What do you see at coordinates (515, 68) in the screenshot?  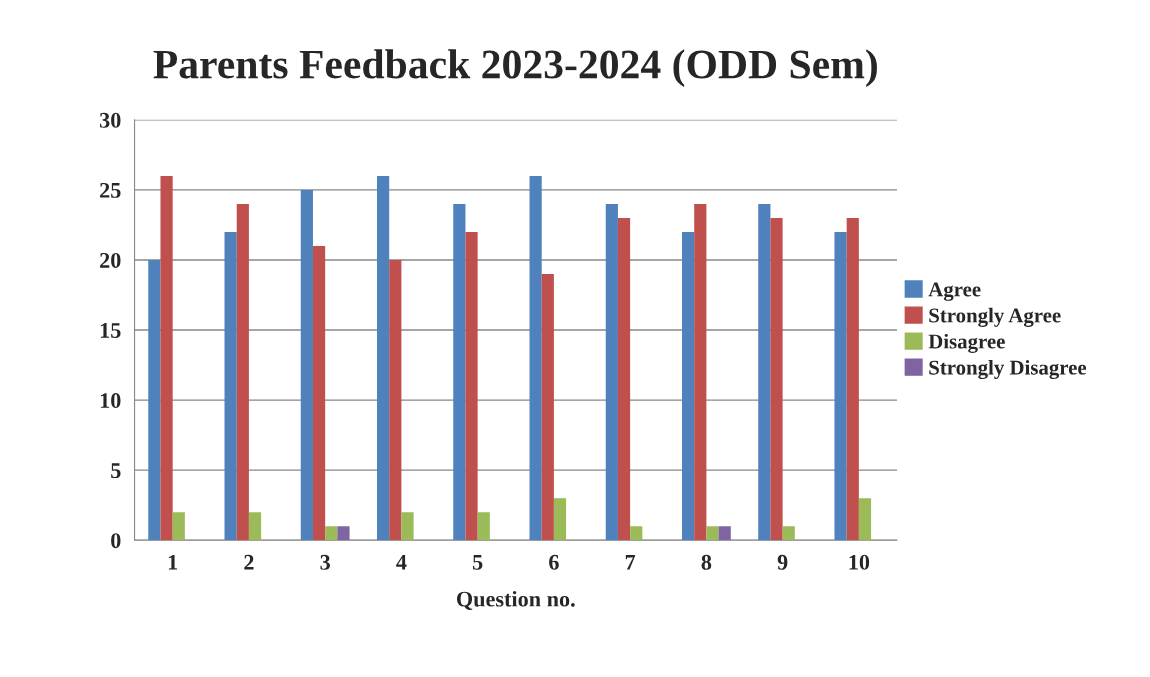 I see `chart-title: Parents Feedback 2023-2024 (ODD Sem)` at bounding box center [515, 68].